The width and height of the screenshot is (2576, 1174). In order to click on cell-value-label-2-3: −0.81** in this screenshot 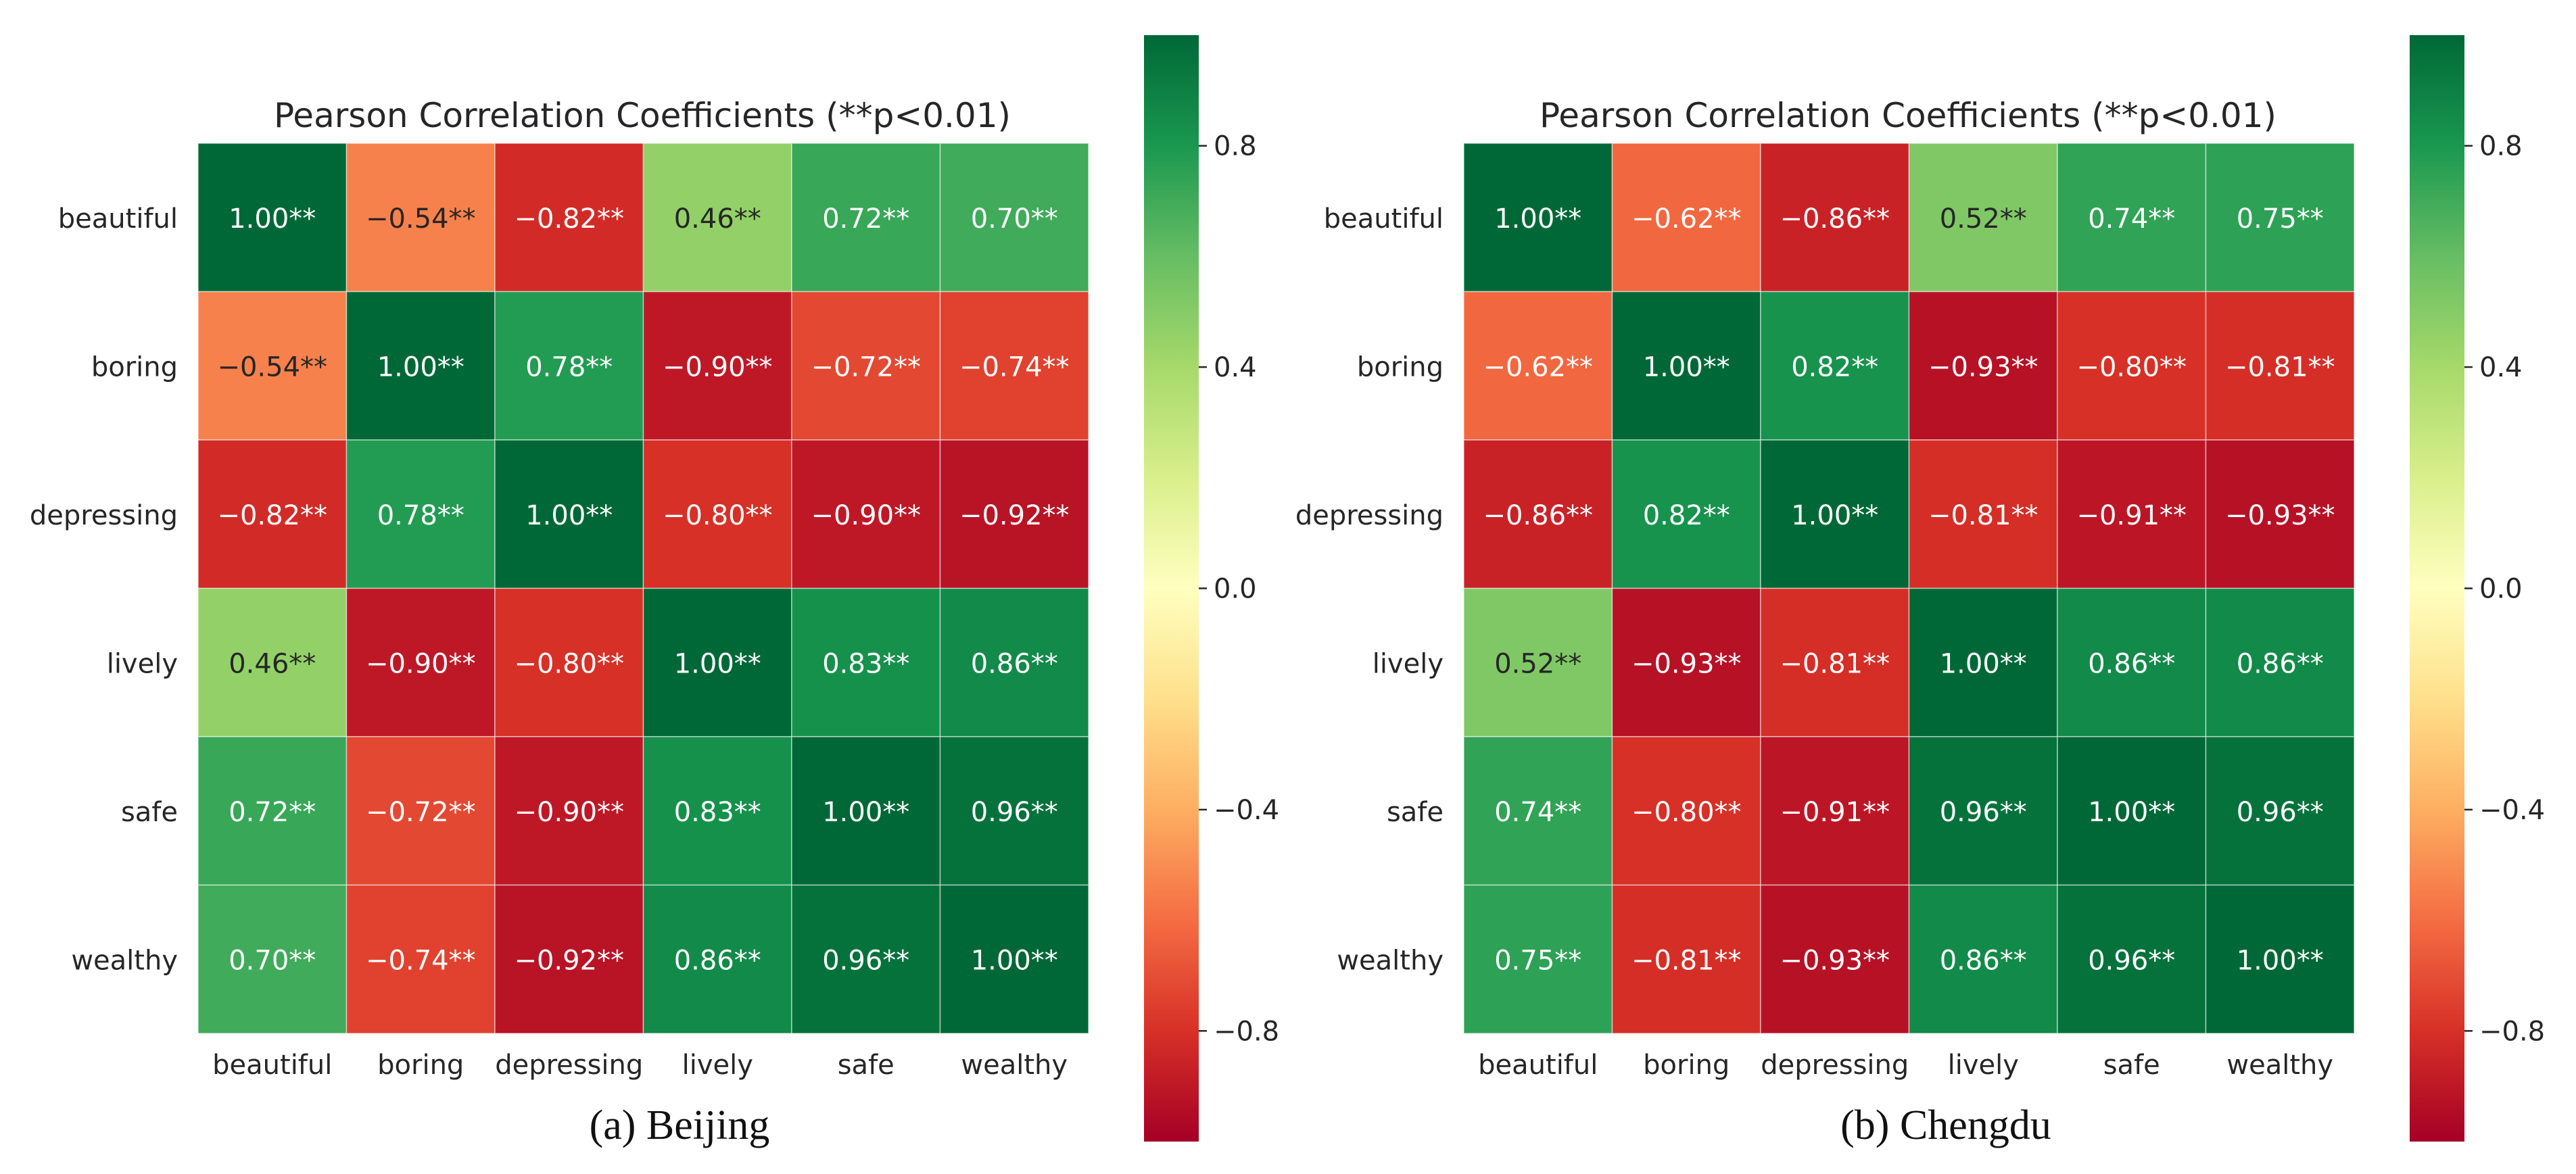, I will do `click(1983, 515)`.